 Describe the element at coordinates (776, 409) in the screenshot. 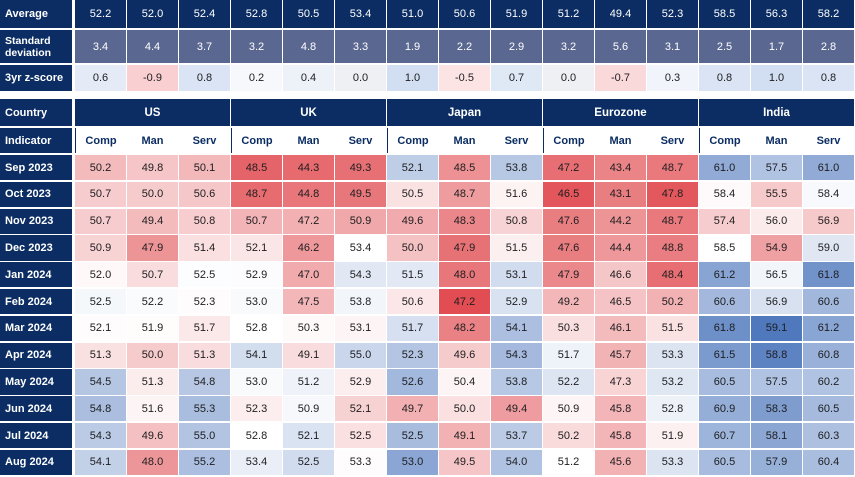

I see `heatmap-cell: 58.3` at that location.